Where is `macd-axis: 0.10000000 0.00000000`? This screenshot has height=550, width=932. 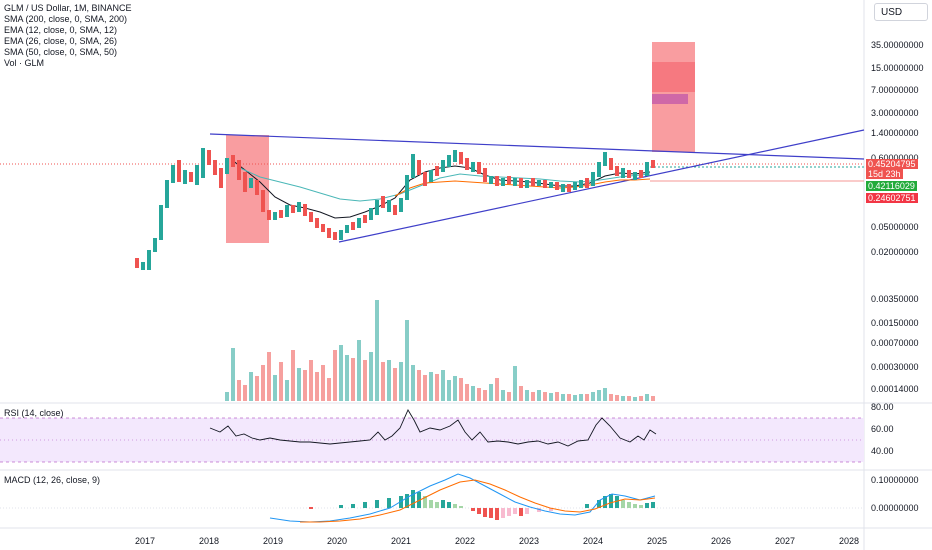
macd-axis: 0.10000000 0.00000000 is located at coordinates (895, 494).